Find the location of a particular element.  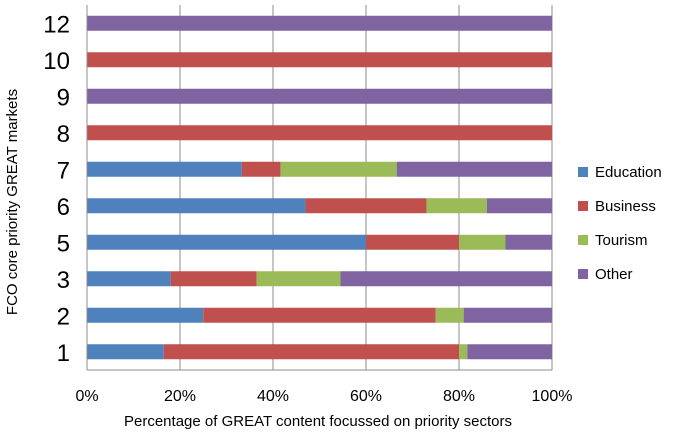

x-tick-label: 100% is located at coordinates (552, 396).